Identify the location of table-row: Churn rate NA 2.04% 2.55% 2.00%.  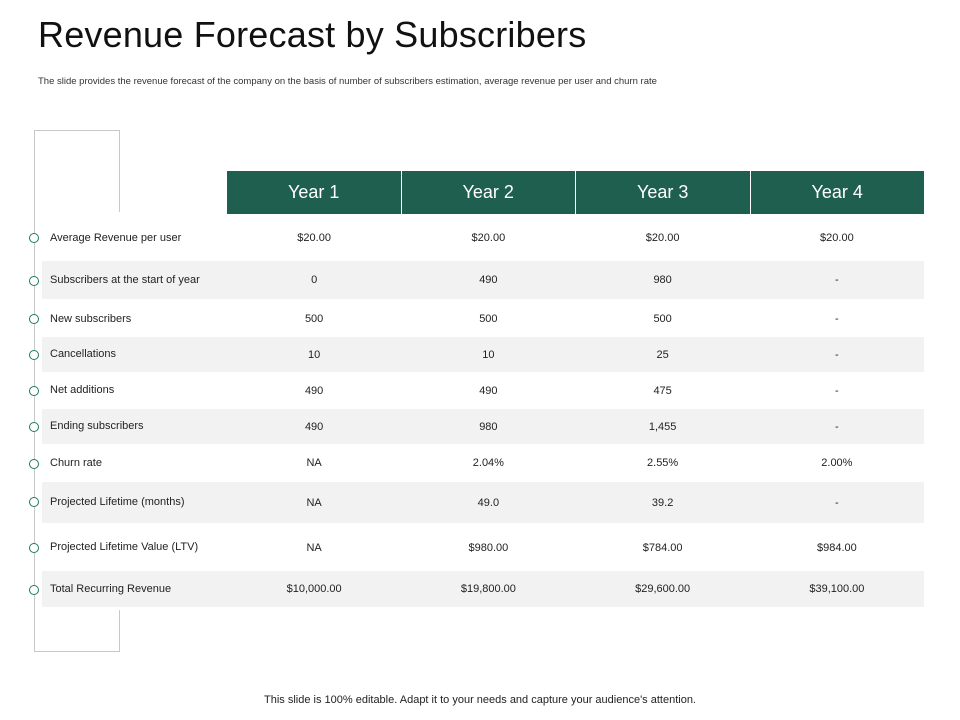
(483, 463).